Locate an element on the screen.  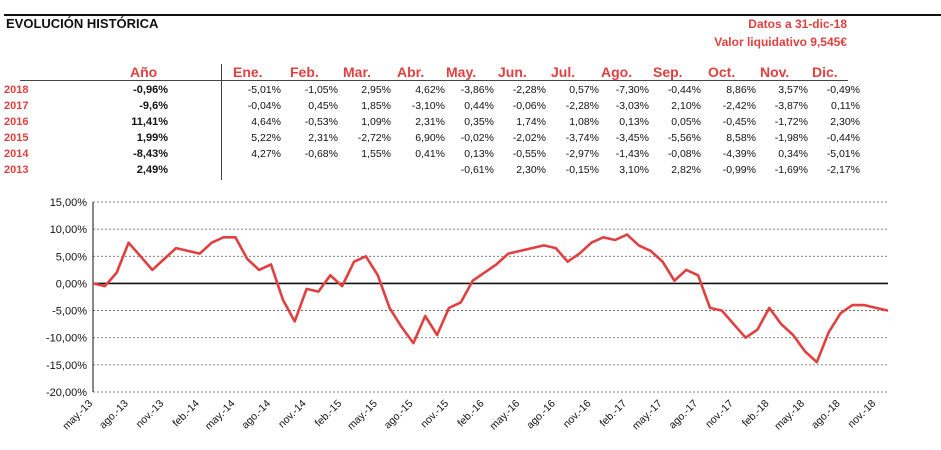
x-tick-label: nov.-14 is located at coordinates (292, 414).